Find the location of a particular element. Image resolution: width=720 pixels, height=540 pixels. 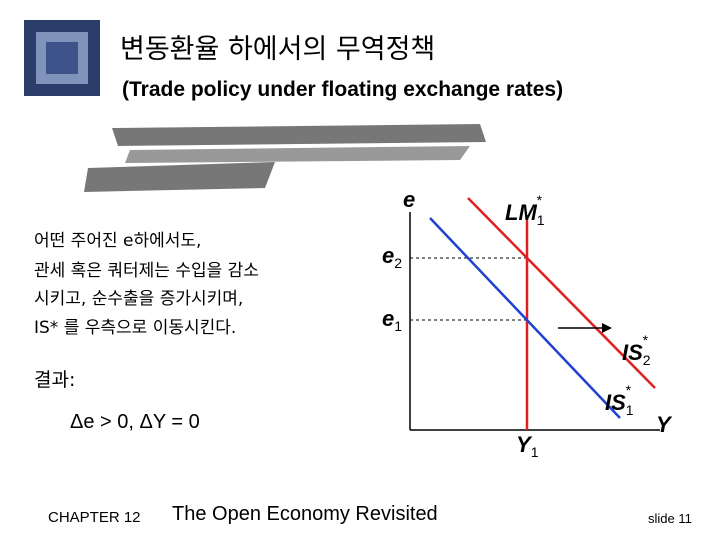

is1-curve is located at coordinates (525, 318).